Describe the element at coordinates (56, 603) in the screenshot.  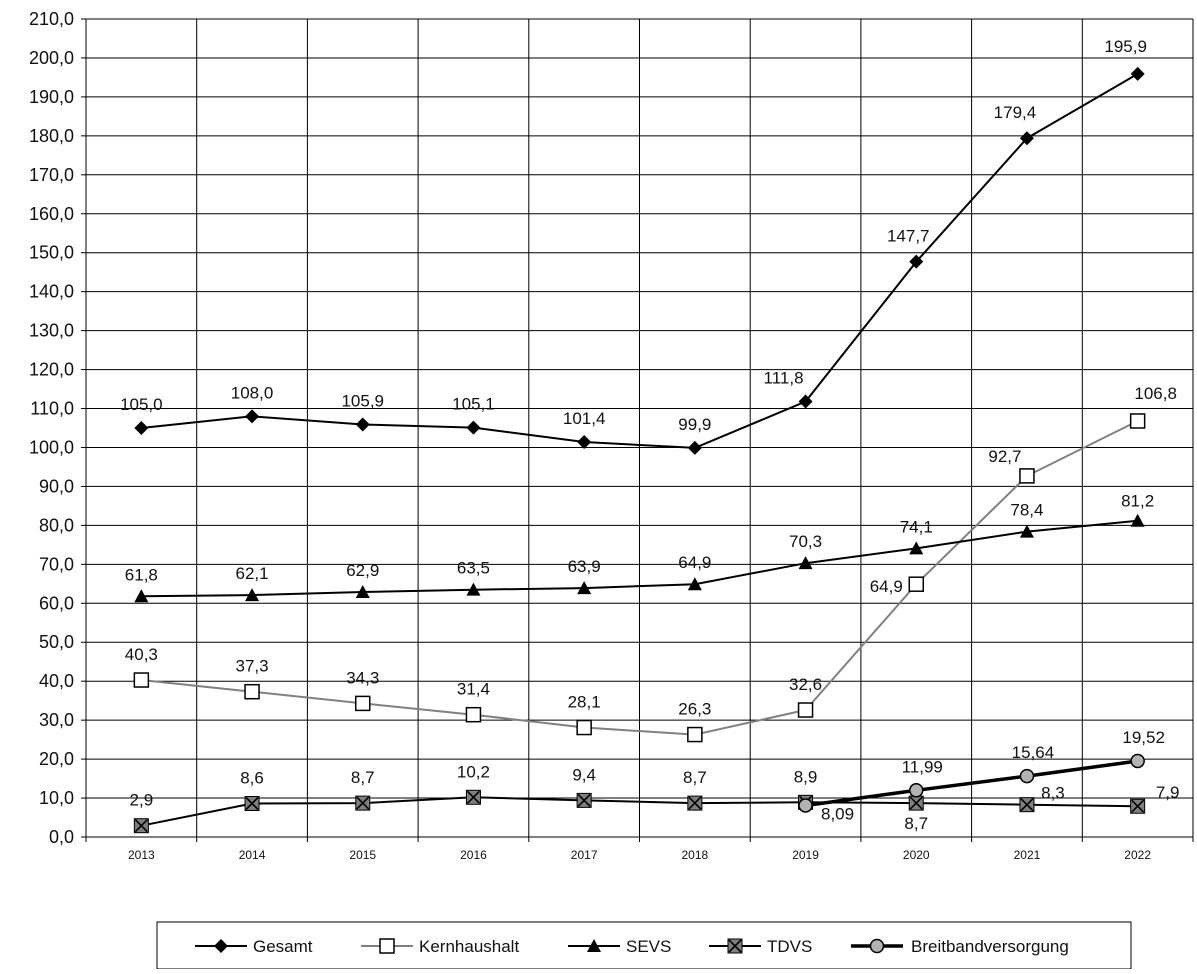
I see `y-tick-label: 60,0` at that location.